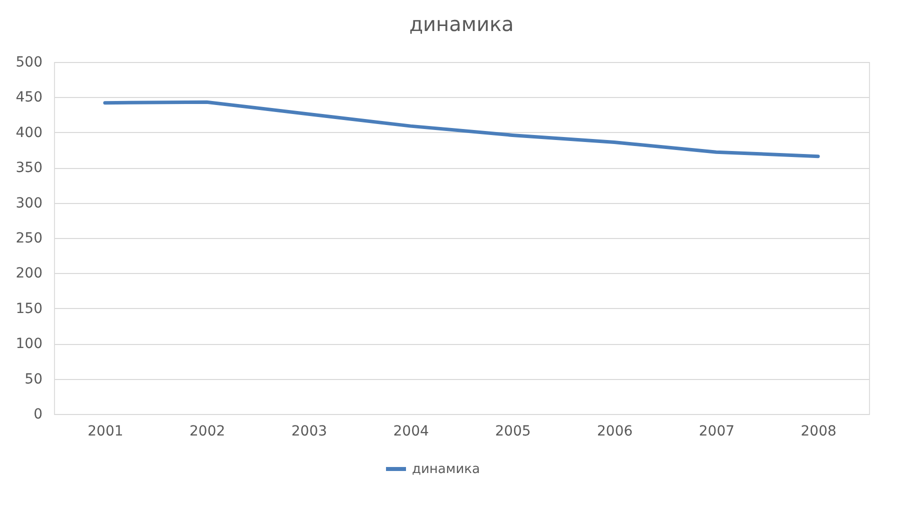 This screenshot has height=526, width=901. I want to click on x-tick-label: 2006, so click(614, 432).